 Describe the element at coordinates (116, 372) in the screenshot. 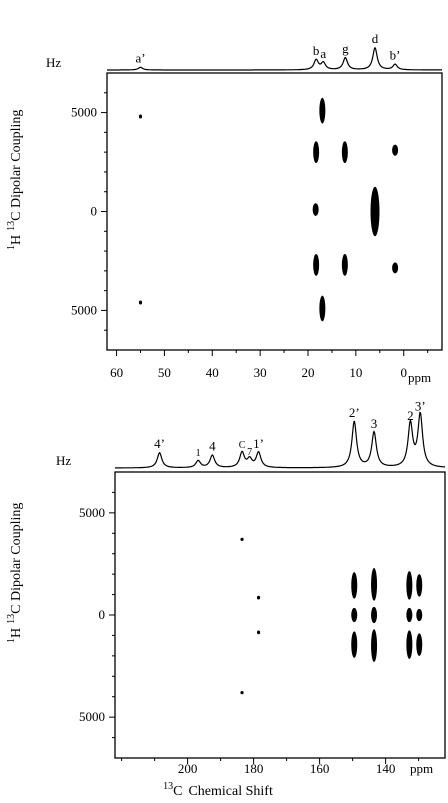

I see `x-tick-label: 60` at that location.